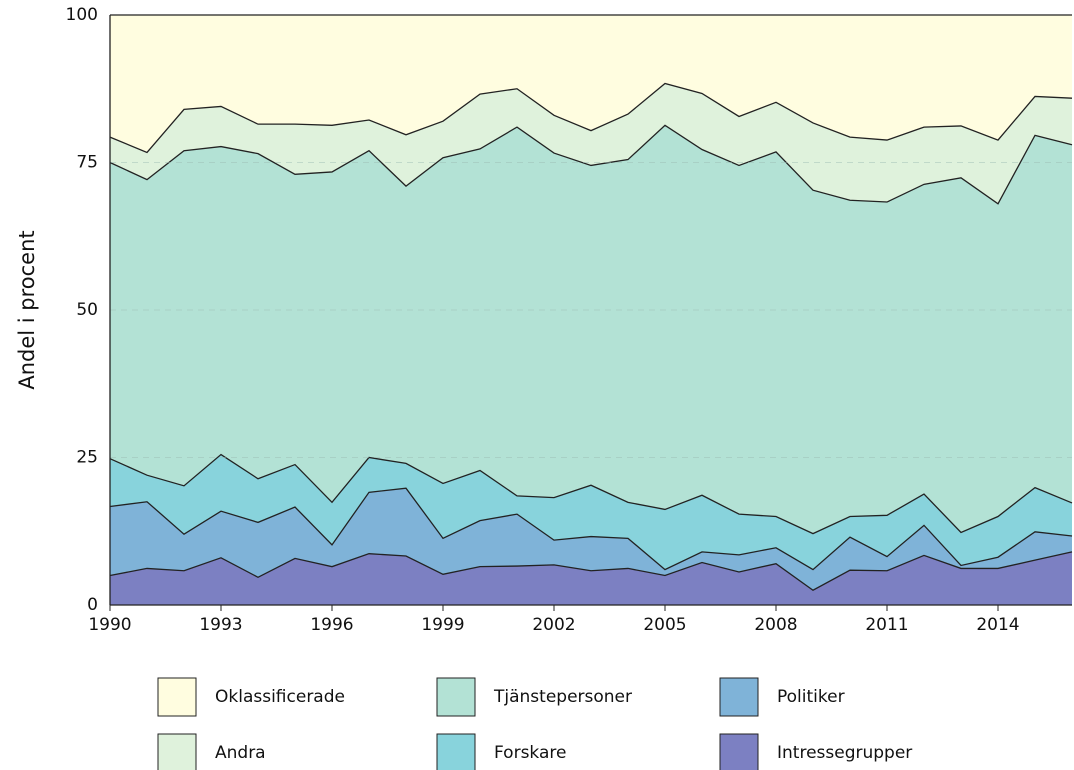 This screenshot has width=1074, height=770. I want to click on x-tick-label: 1990, so click(109, 625).